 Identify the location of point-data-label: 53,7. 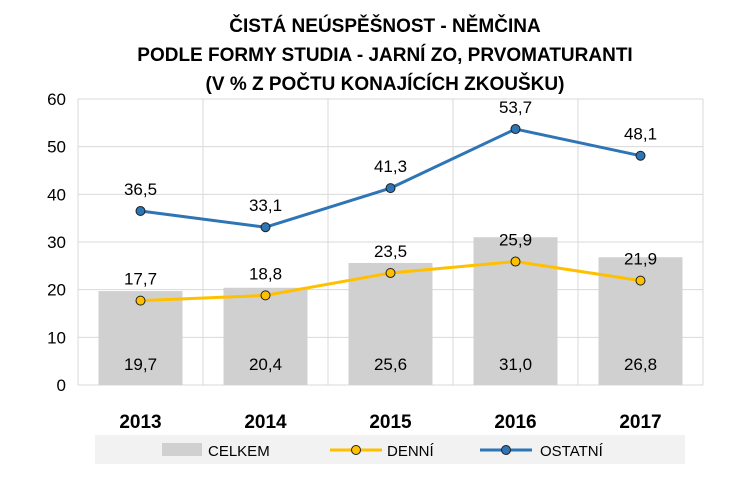
(515, 107).